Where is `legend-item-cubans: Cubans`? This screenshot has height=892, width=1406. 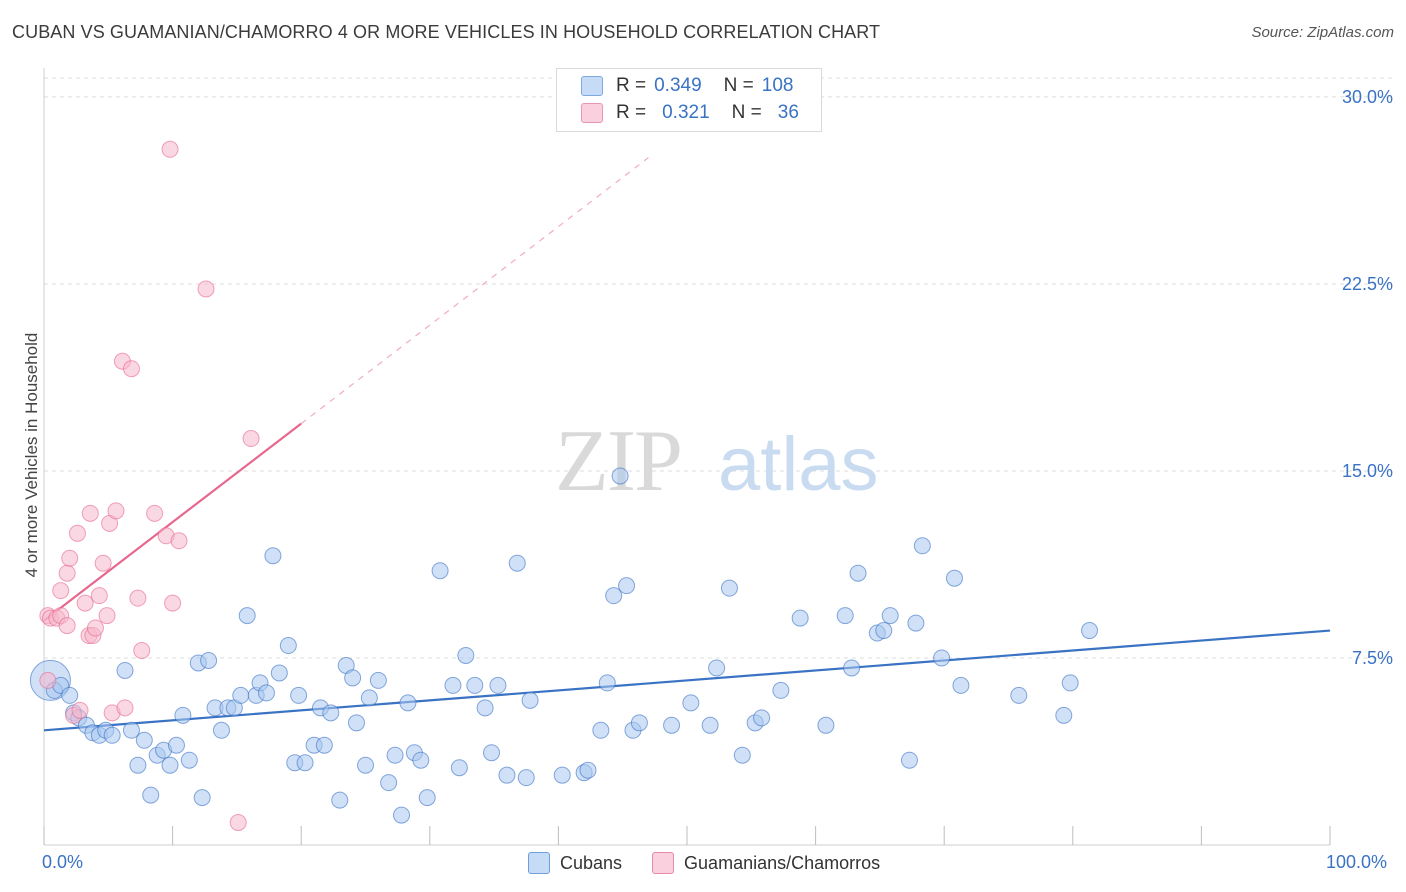 legend-item-cubans: Cubans is located at coordinates (575, 863).